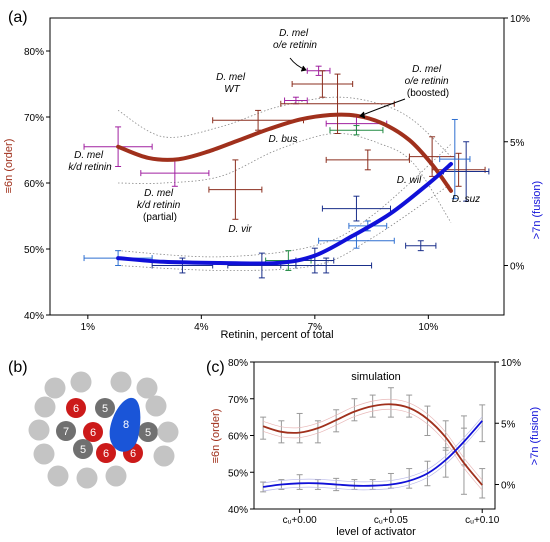  What do you see at coordinates (376, 377) in the screenshot?
I see `panel-c-title: simulation` at bounding box center [376, 377].